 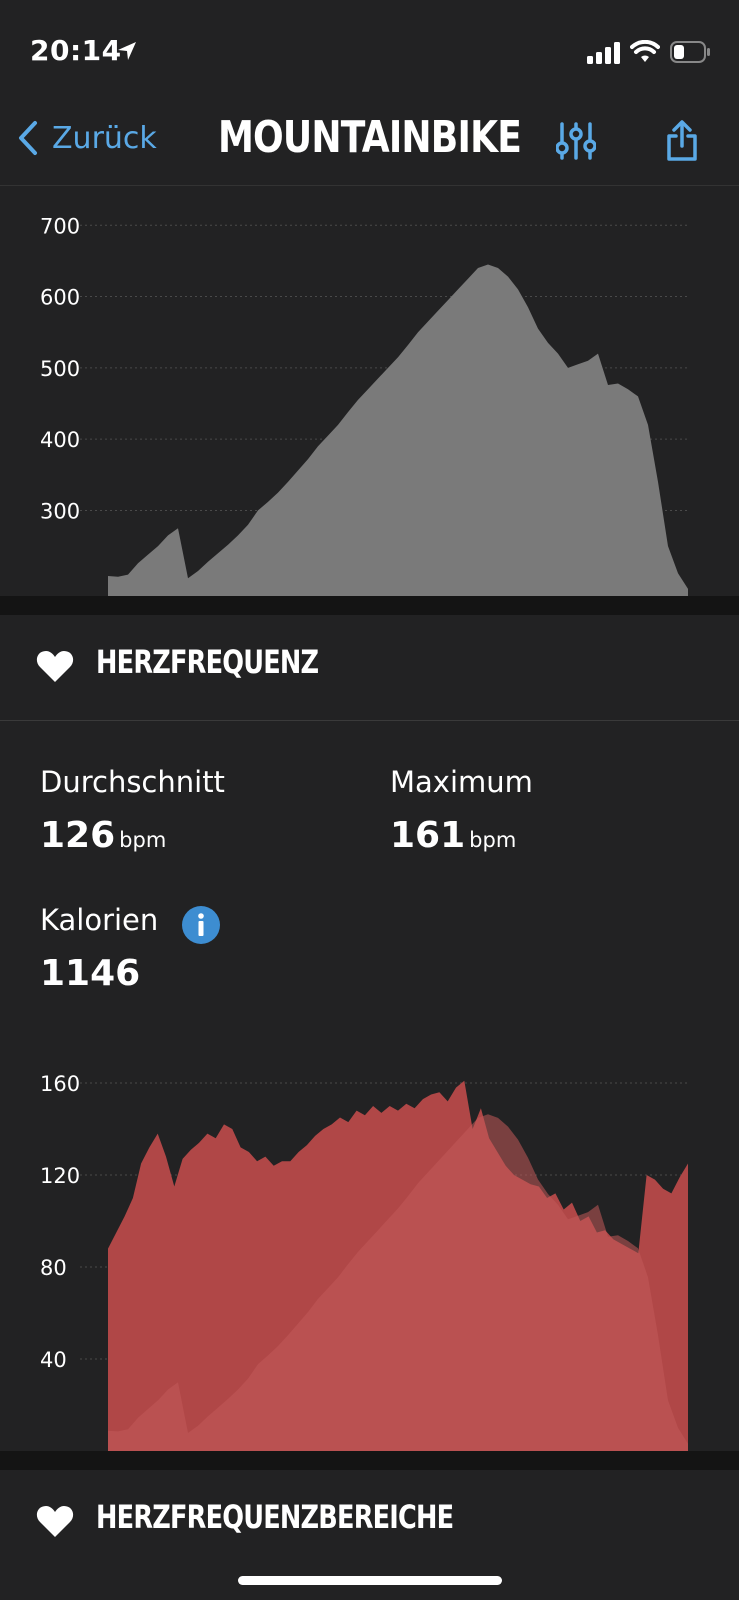 I want to click on info-icon, so click(x=201, y=925).